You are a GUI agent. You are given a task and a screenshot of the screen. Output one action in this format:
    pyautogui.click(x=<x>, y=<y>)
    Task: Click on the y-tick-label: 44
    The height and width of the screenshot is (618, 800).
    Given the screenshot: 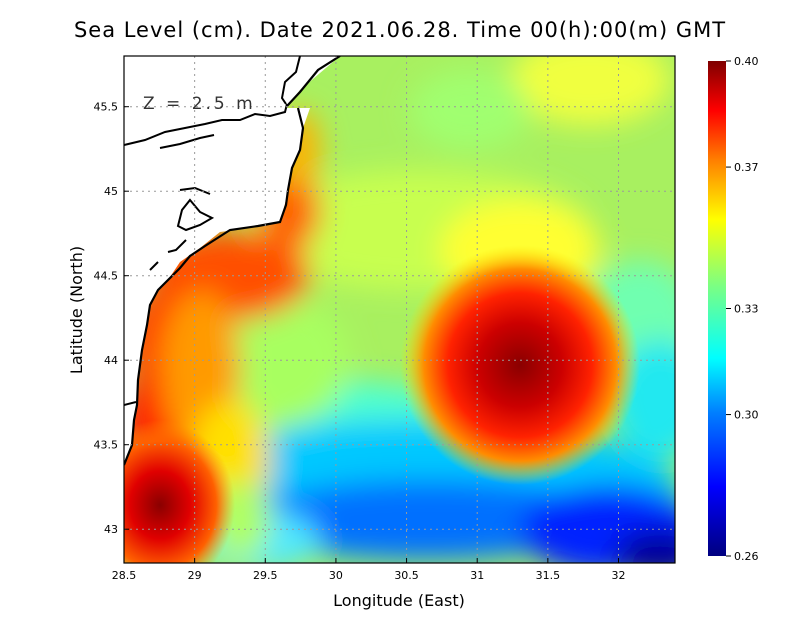 What is the action you would take?
    pyautogui.click(x=111, y=360)
    